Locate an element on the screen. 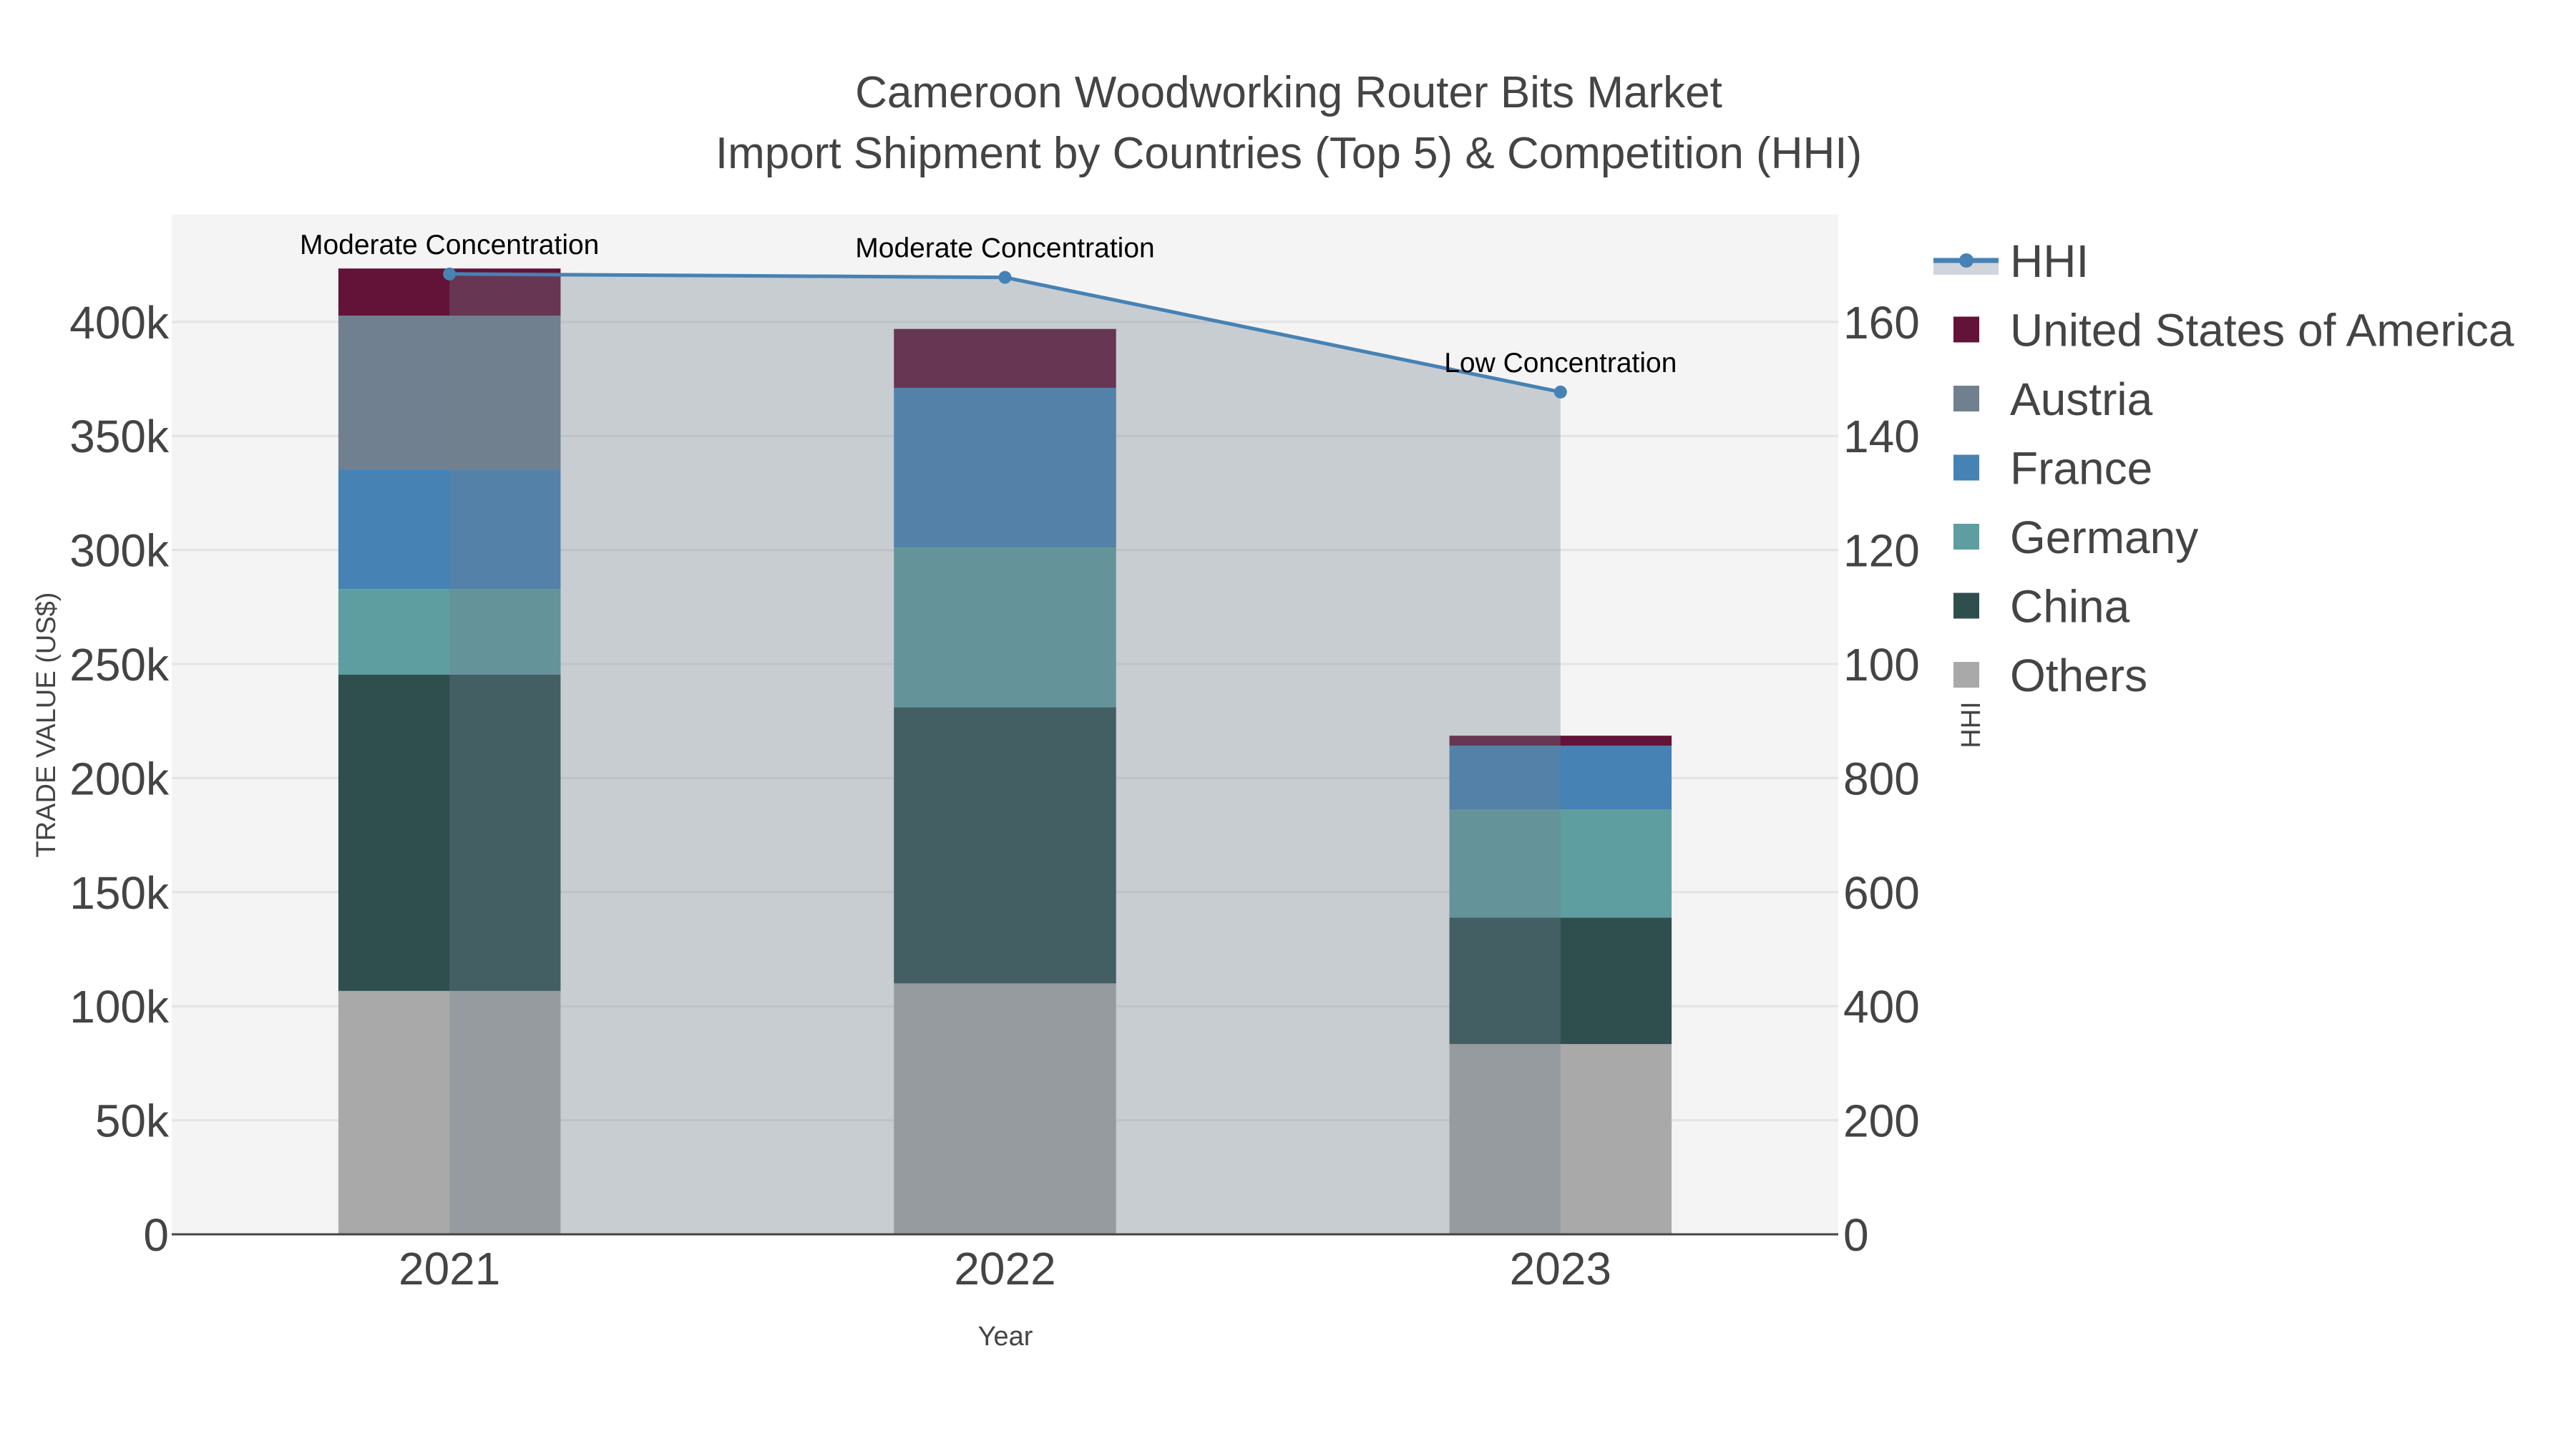  x-tick-label: 2021 is located at coordinates (449, 1268).